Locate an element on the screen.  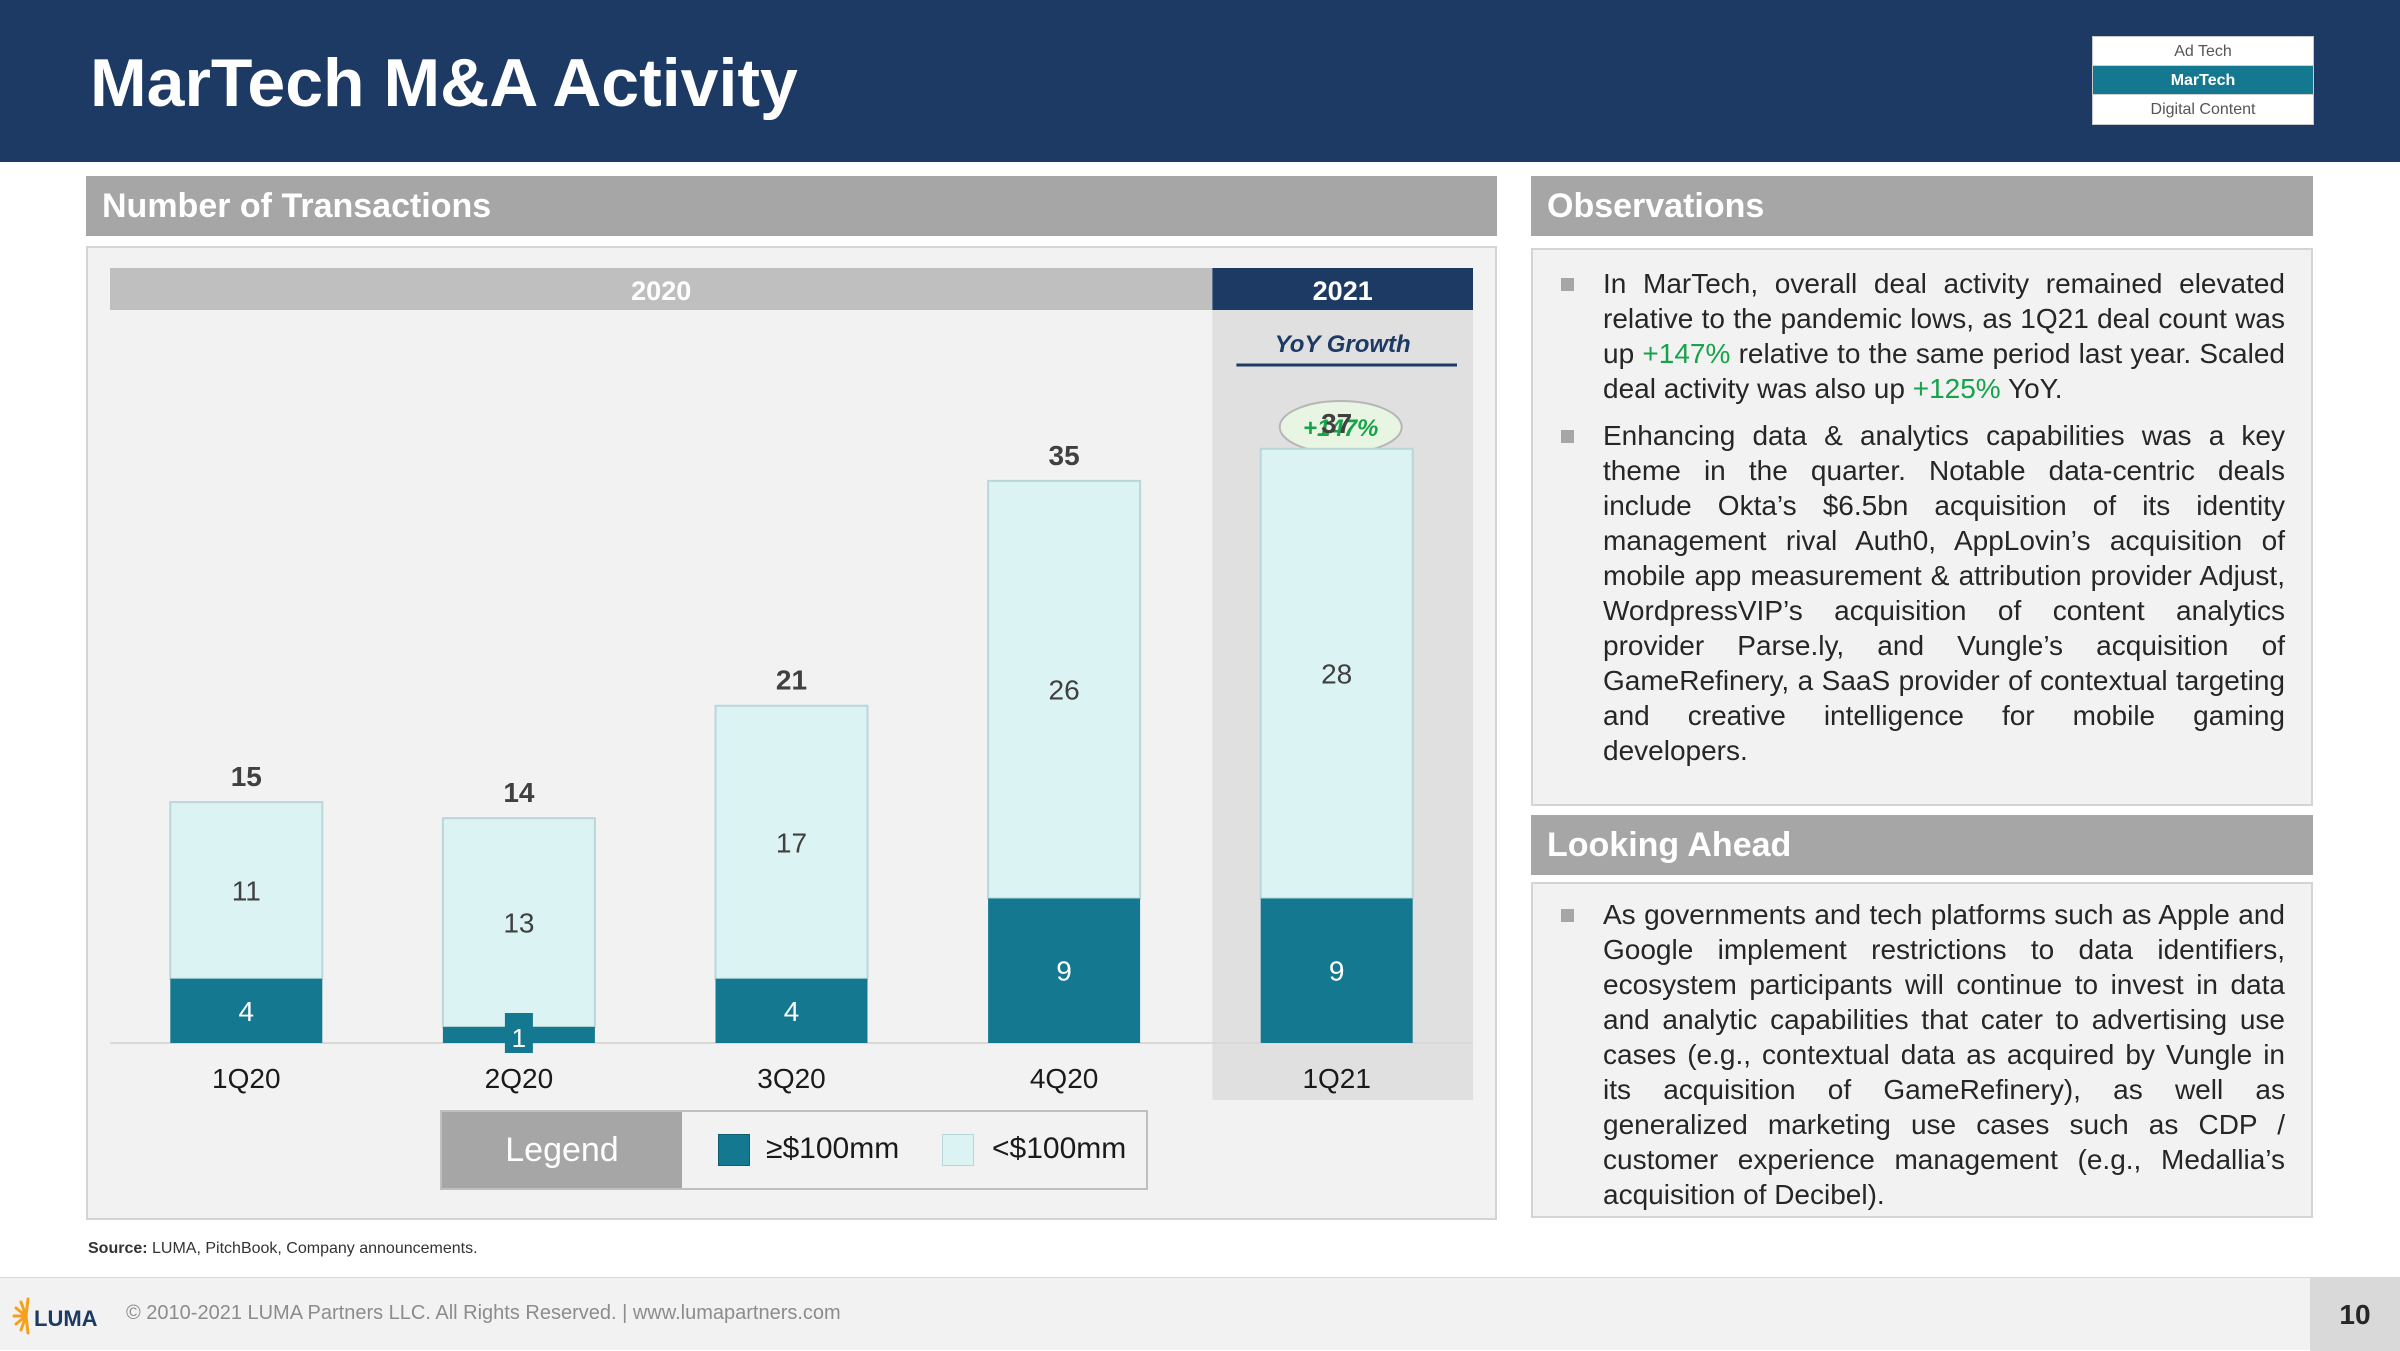
bar-small-label: 26 is located at coordinates (1064, 690).